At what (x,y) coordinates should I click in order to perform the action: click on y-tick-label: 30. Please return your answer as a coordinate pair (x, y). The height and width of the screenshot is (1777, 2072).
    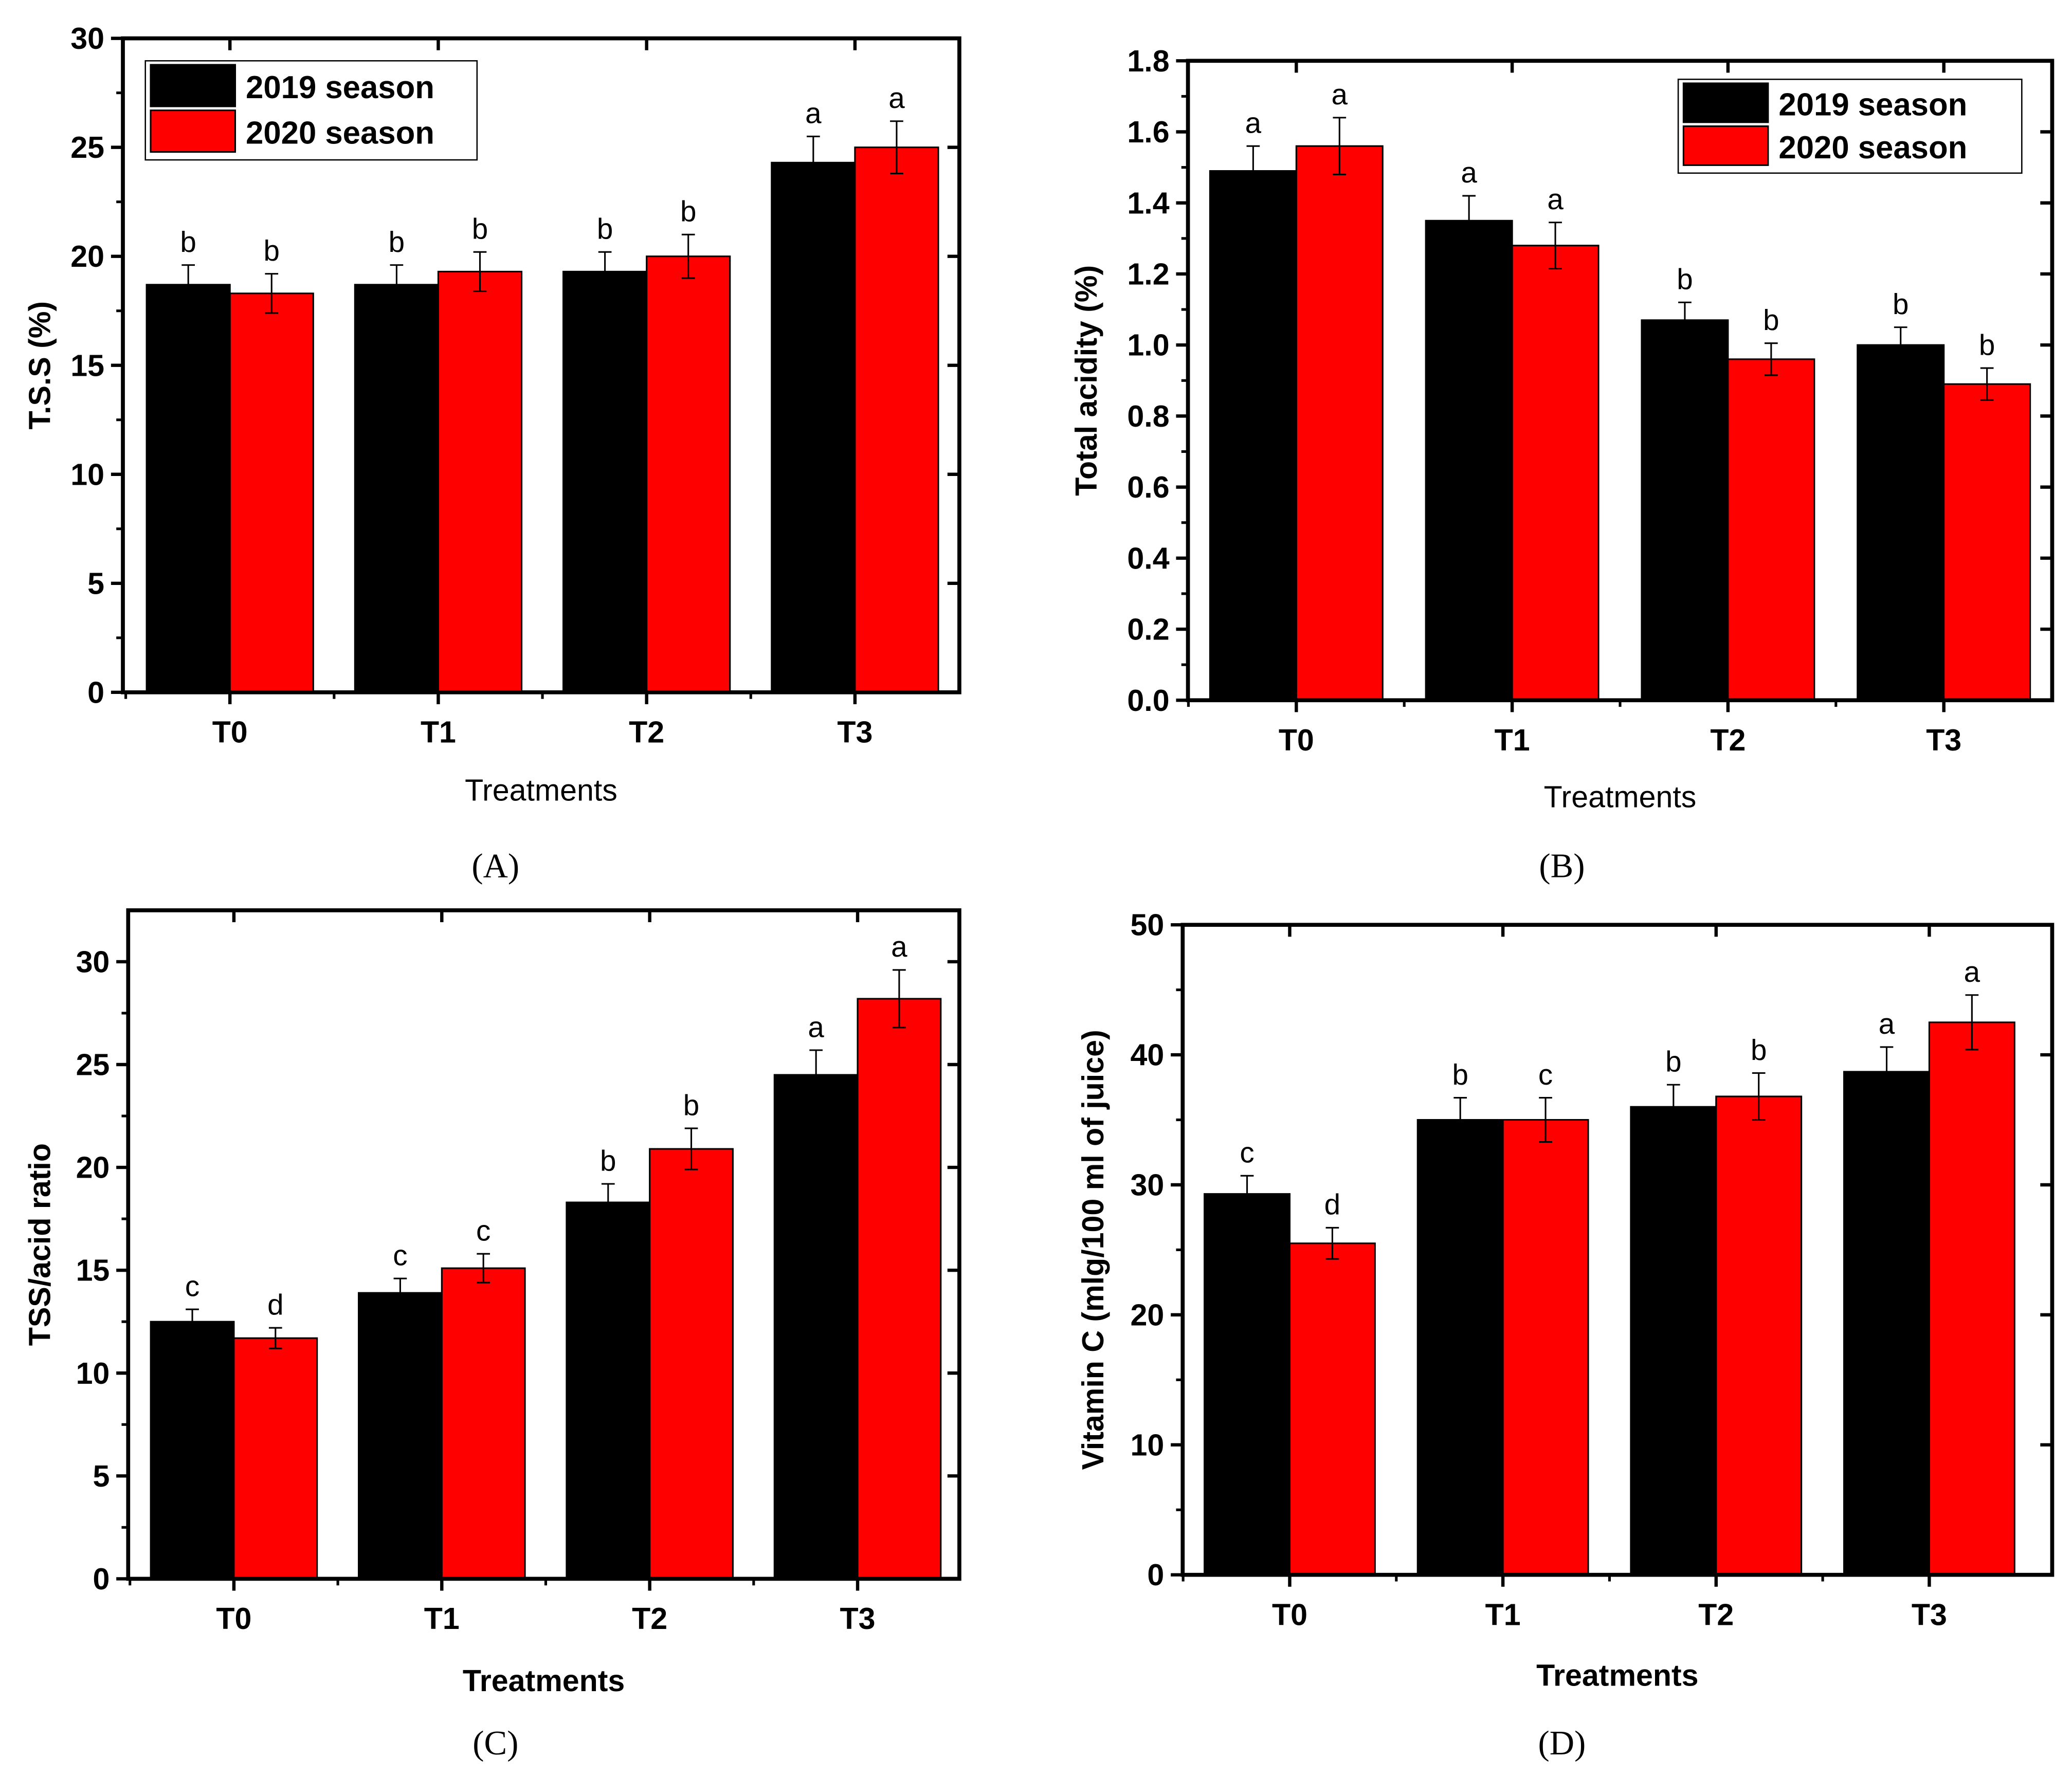
    Looking at the image, I should click on (1148, 1185).